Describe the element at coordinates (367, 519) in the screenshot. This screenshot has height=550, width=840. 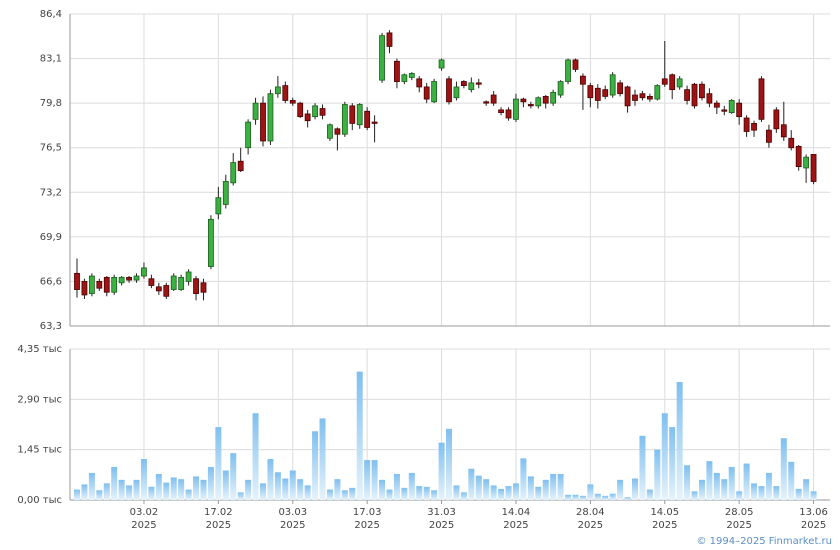
I see `x-tick-label: 17.03 2025` at that location.